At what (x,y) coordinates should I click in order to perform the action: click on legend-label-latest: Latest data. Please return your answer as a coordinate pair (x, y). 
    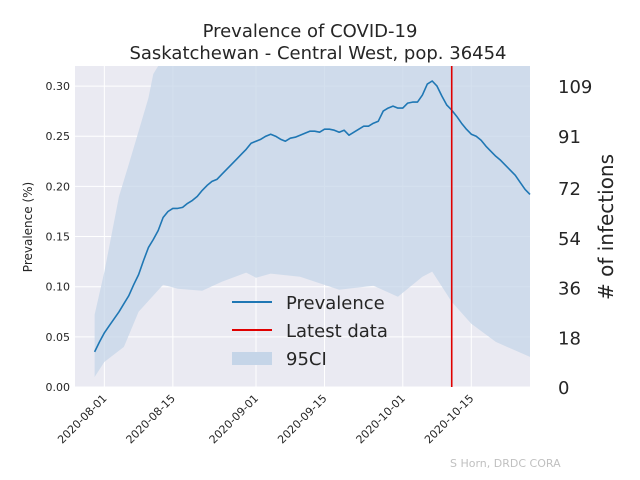
    Looking at the image, I should click on (337, 331).